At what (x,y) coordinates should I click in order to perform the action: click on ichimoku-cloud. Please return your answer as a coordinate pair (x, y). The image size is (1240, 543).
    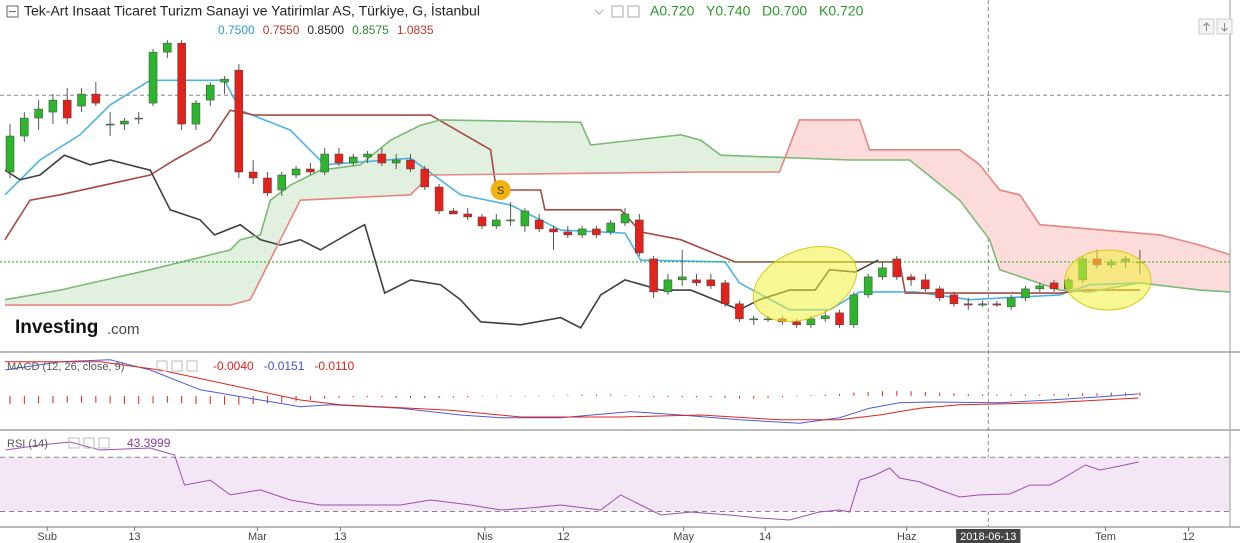
    Looking at the image, I should click on (1007, 205).